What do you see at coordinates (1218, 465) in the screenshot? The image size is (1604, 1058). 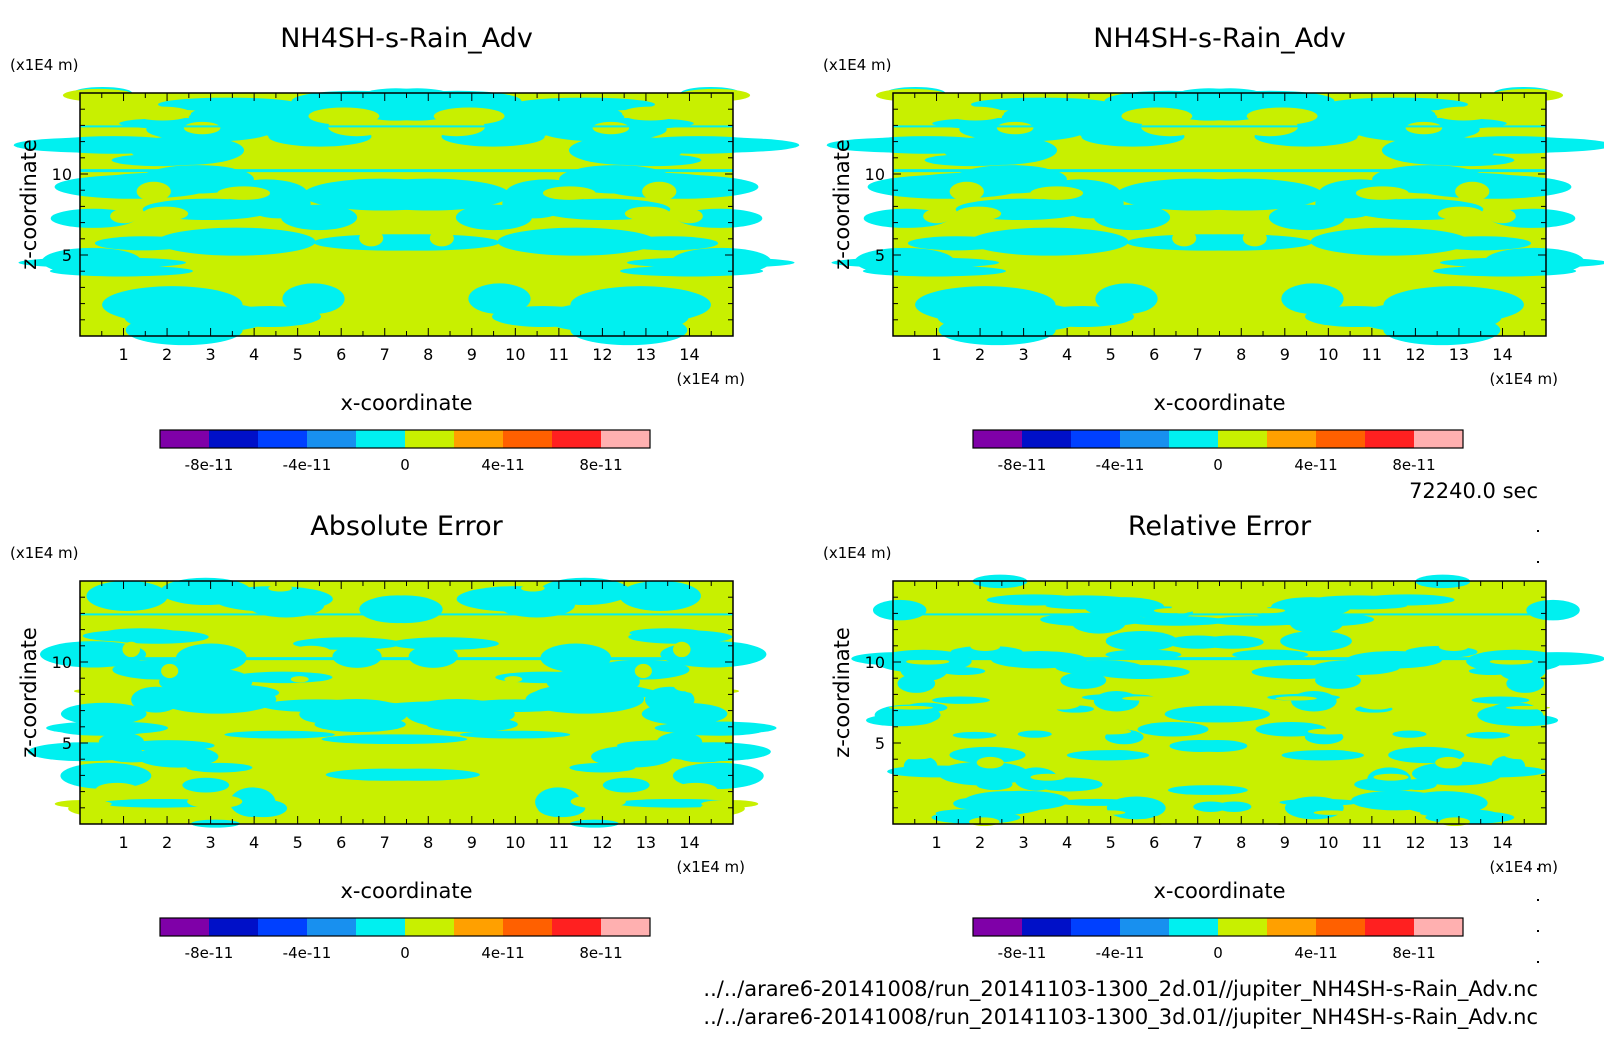 I see `colorbar-tick-label: 0` at bounding box center [1218, 465].